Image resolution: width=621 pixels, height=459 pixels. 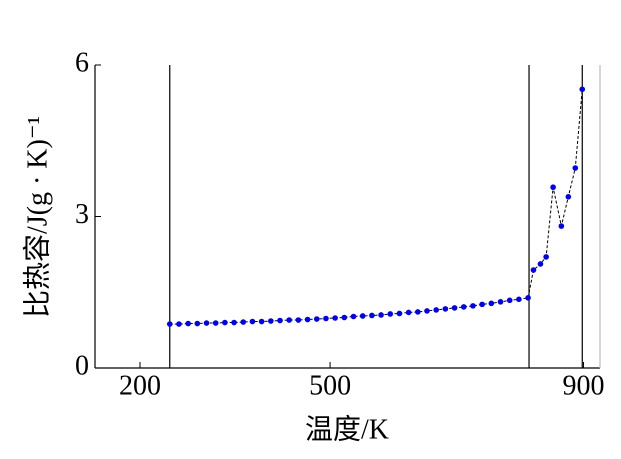 I want to click on x-tick-label: 200, so click(x=140, y=385).